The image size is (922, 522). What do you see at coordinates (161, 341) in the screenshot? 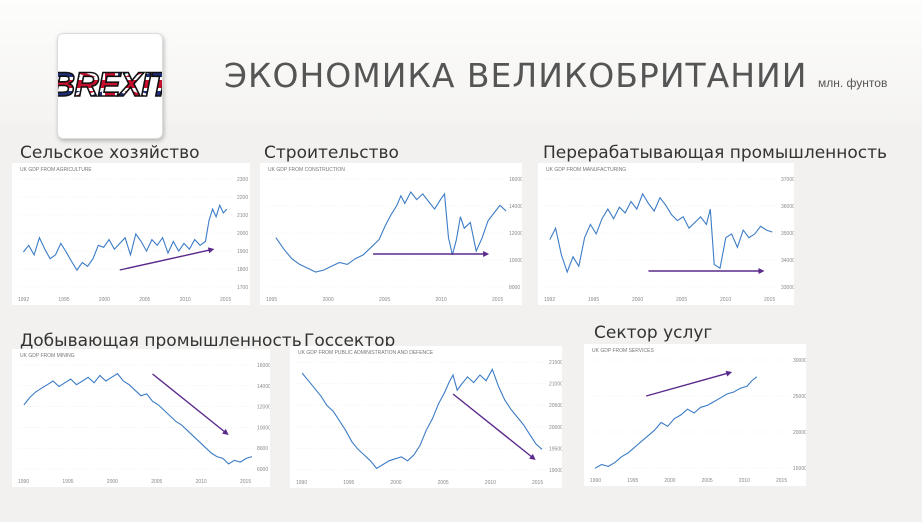
I see `label-mining: Добывающая промышленность` at bounding box center [161, 341].